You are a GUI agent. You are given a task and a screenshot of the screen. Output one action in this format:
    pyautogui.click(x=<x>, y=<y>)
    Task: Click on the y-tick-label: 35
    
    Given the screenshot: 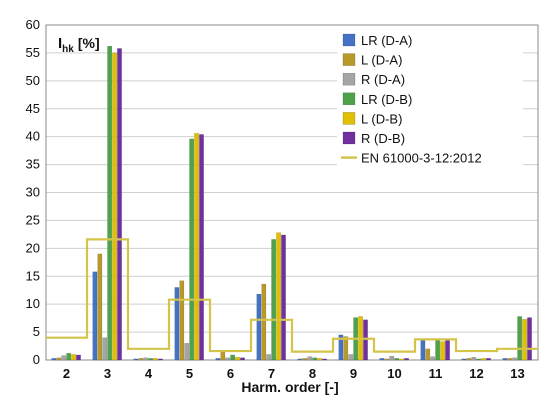 What is the action you would take?
    pyautogui.click(x=33, y=164)
    